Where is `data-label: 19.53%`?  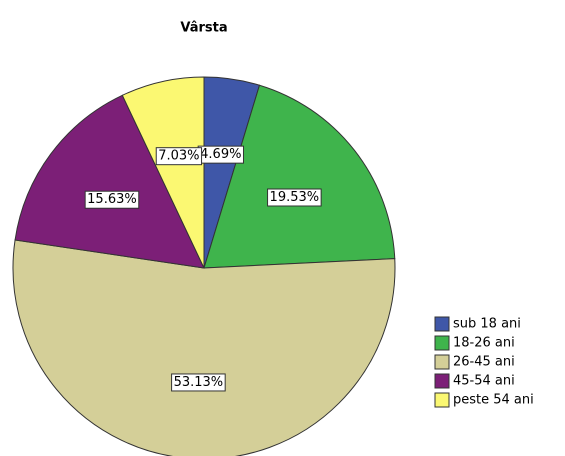
data-label: 19.53% is located at coordinates (295, 197).